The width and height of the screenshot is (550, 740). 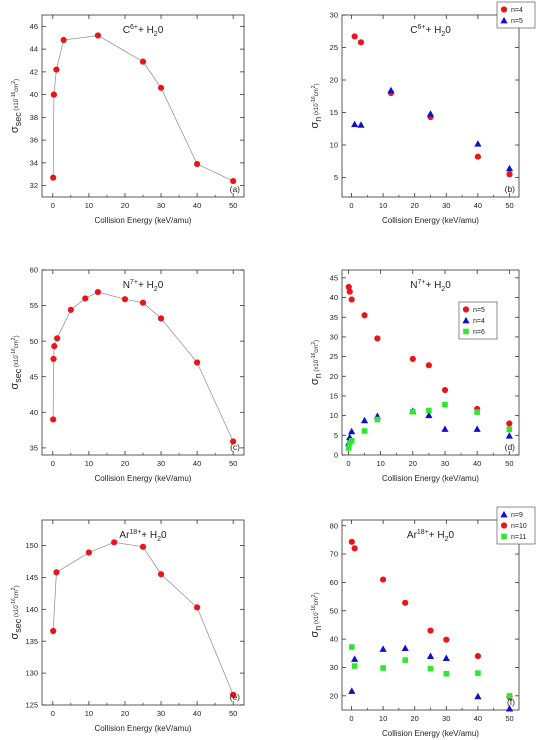 What do you see at coordinates (197, 463) in the screenshot?
I see `chart-3-x-tick-label: 40` at bounding box center [197, 463].